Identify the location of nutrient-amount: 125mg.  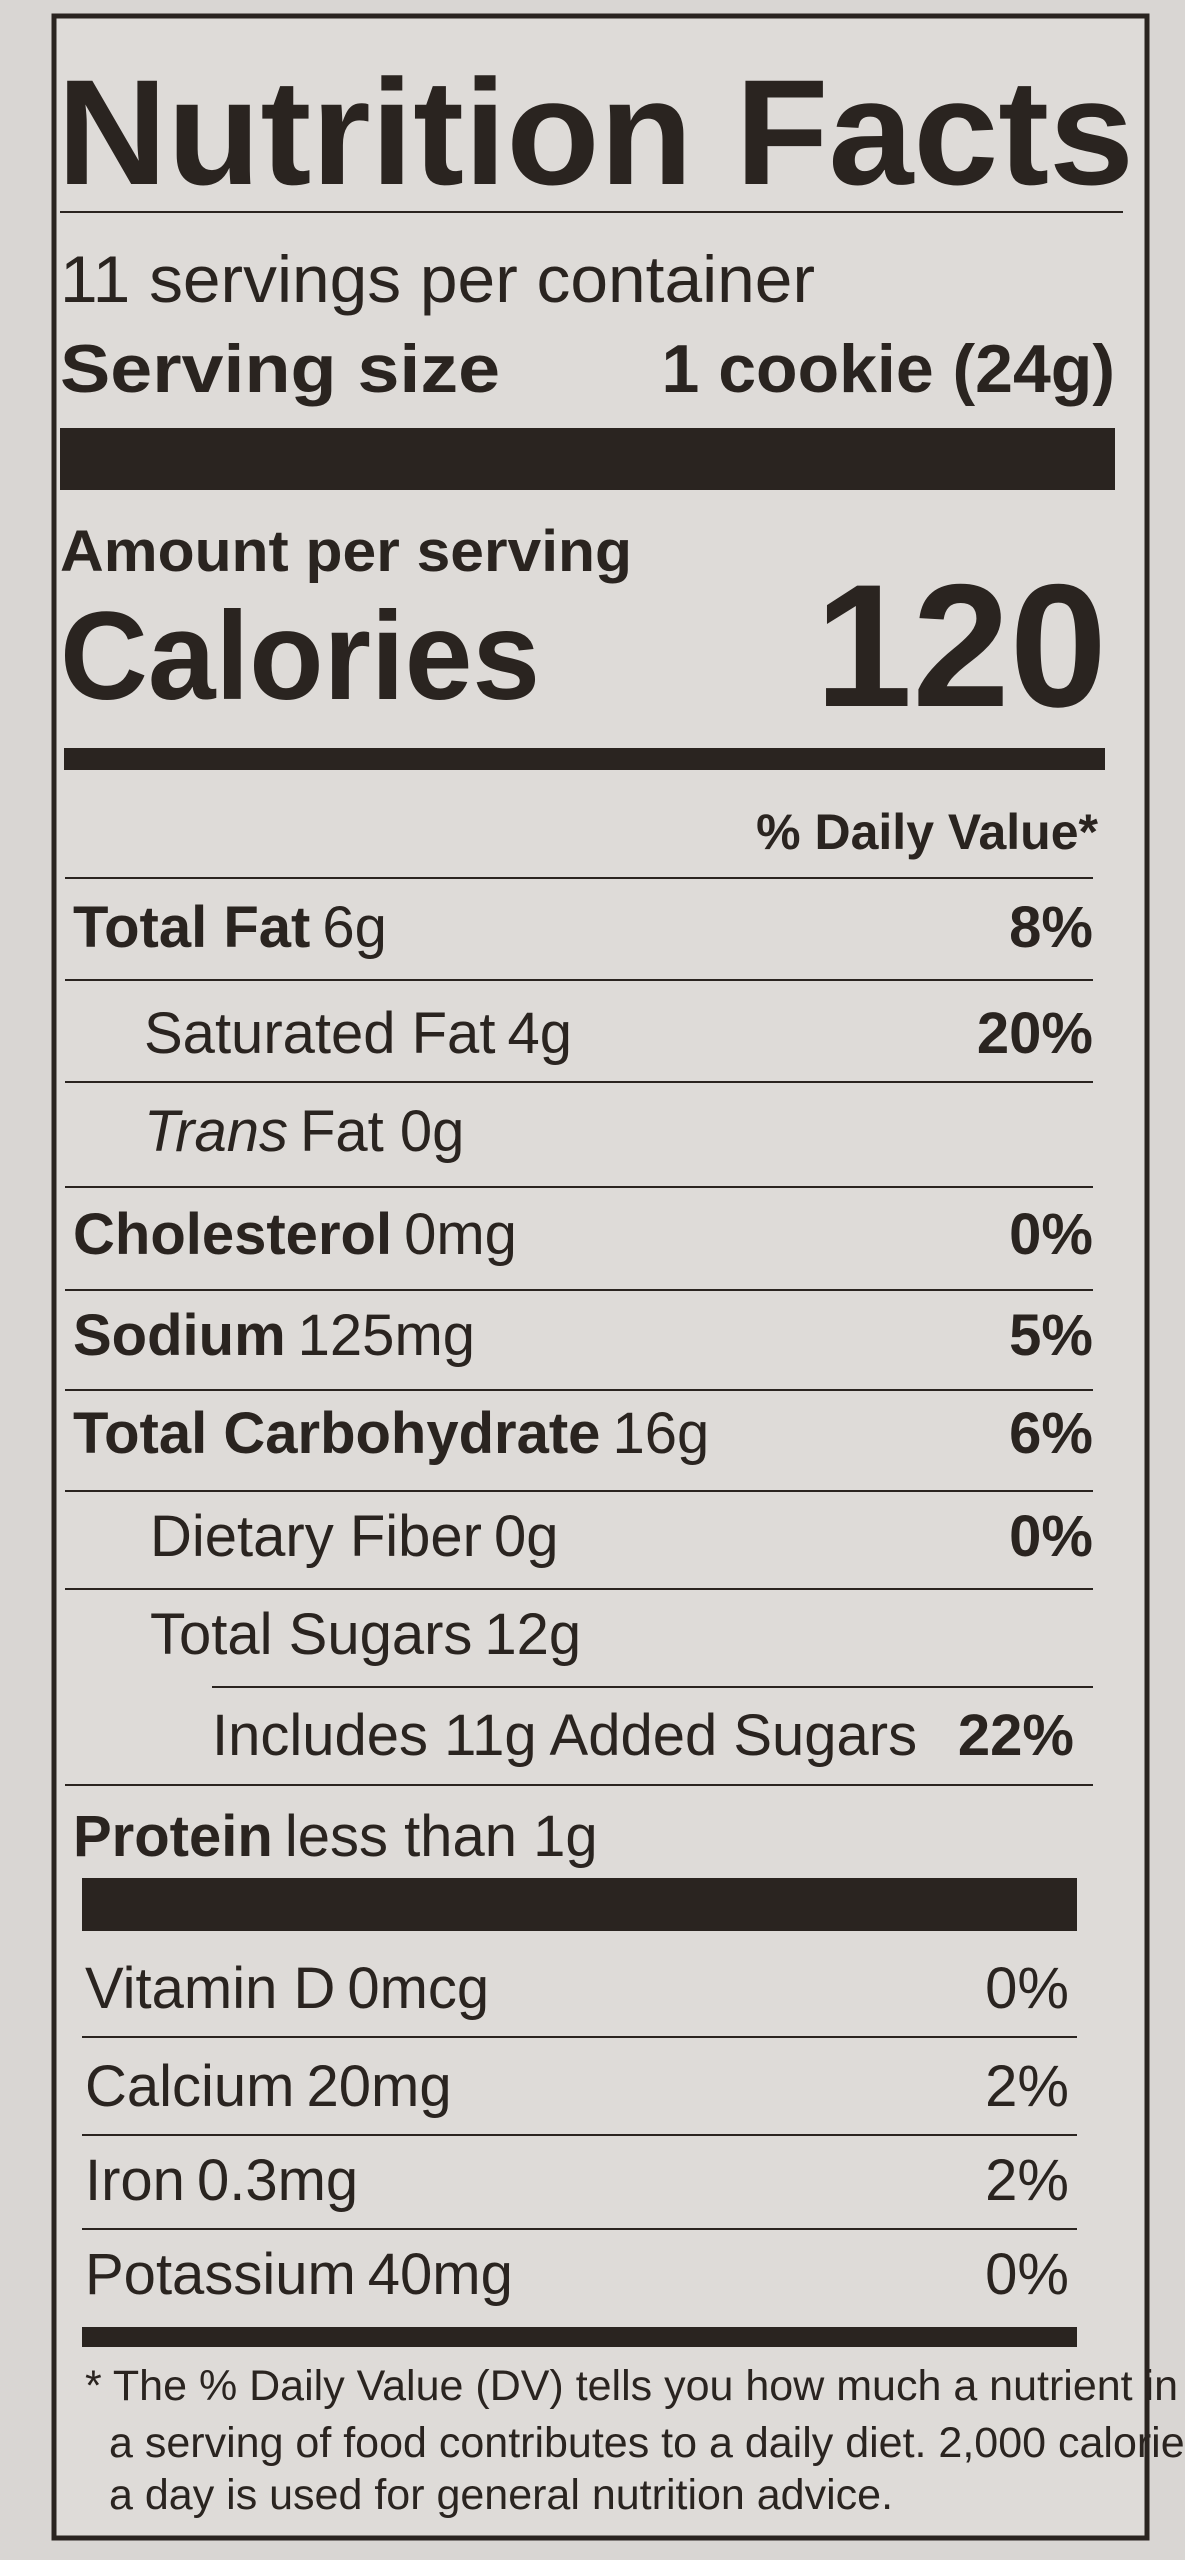
(386, 1335).